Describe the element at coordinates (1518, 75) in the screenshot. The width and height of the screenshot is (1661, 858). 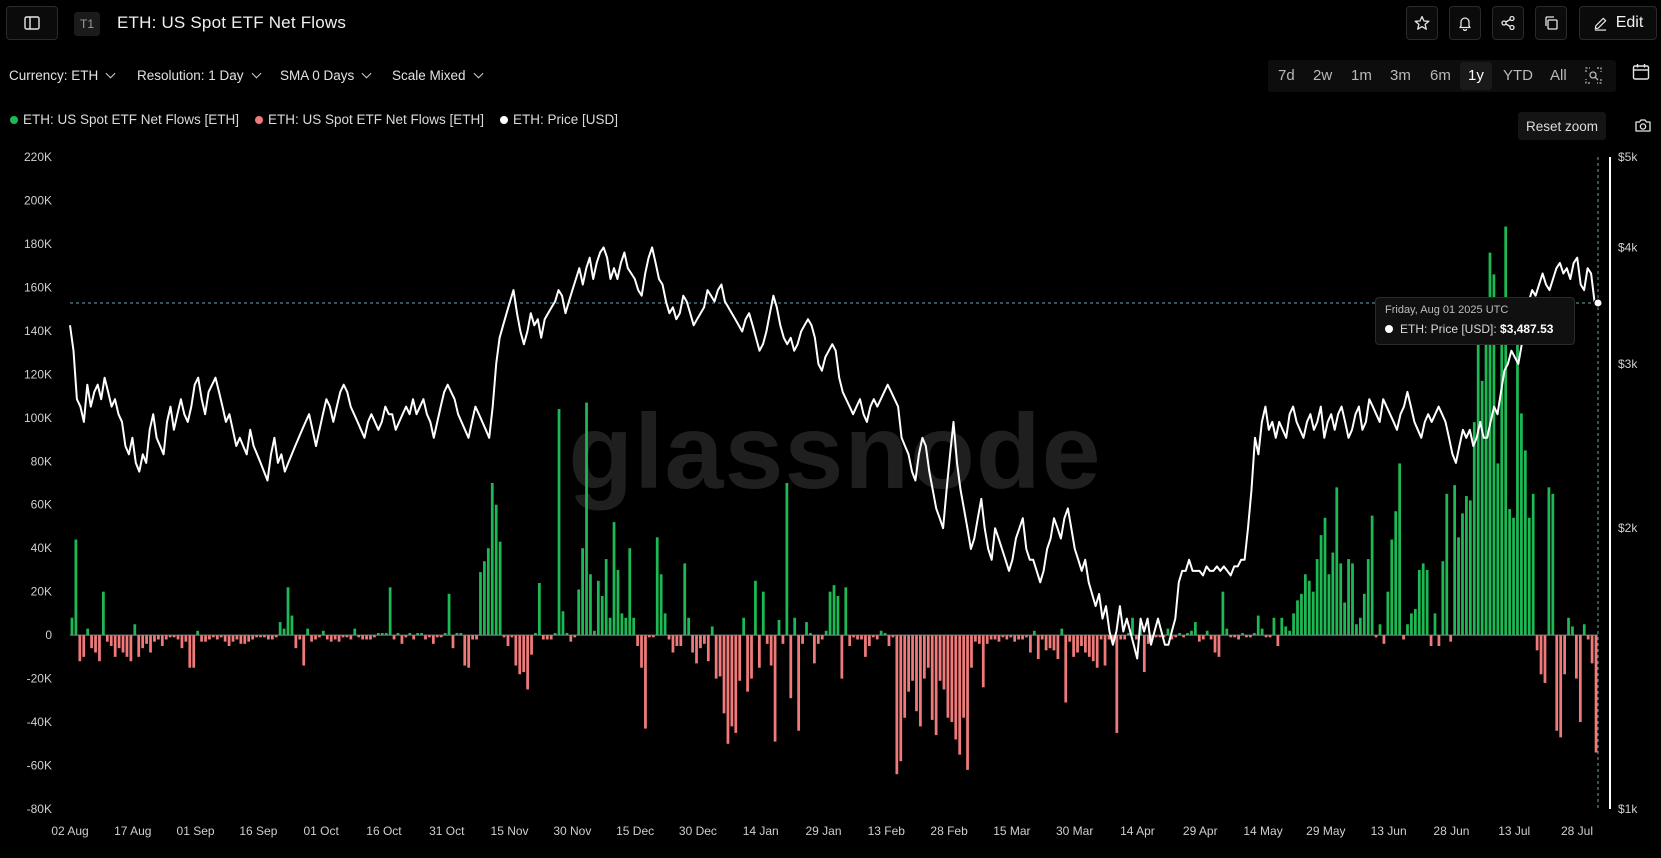
I see `range-ytd: YTD` at that location.